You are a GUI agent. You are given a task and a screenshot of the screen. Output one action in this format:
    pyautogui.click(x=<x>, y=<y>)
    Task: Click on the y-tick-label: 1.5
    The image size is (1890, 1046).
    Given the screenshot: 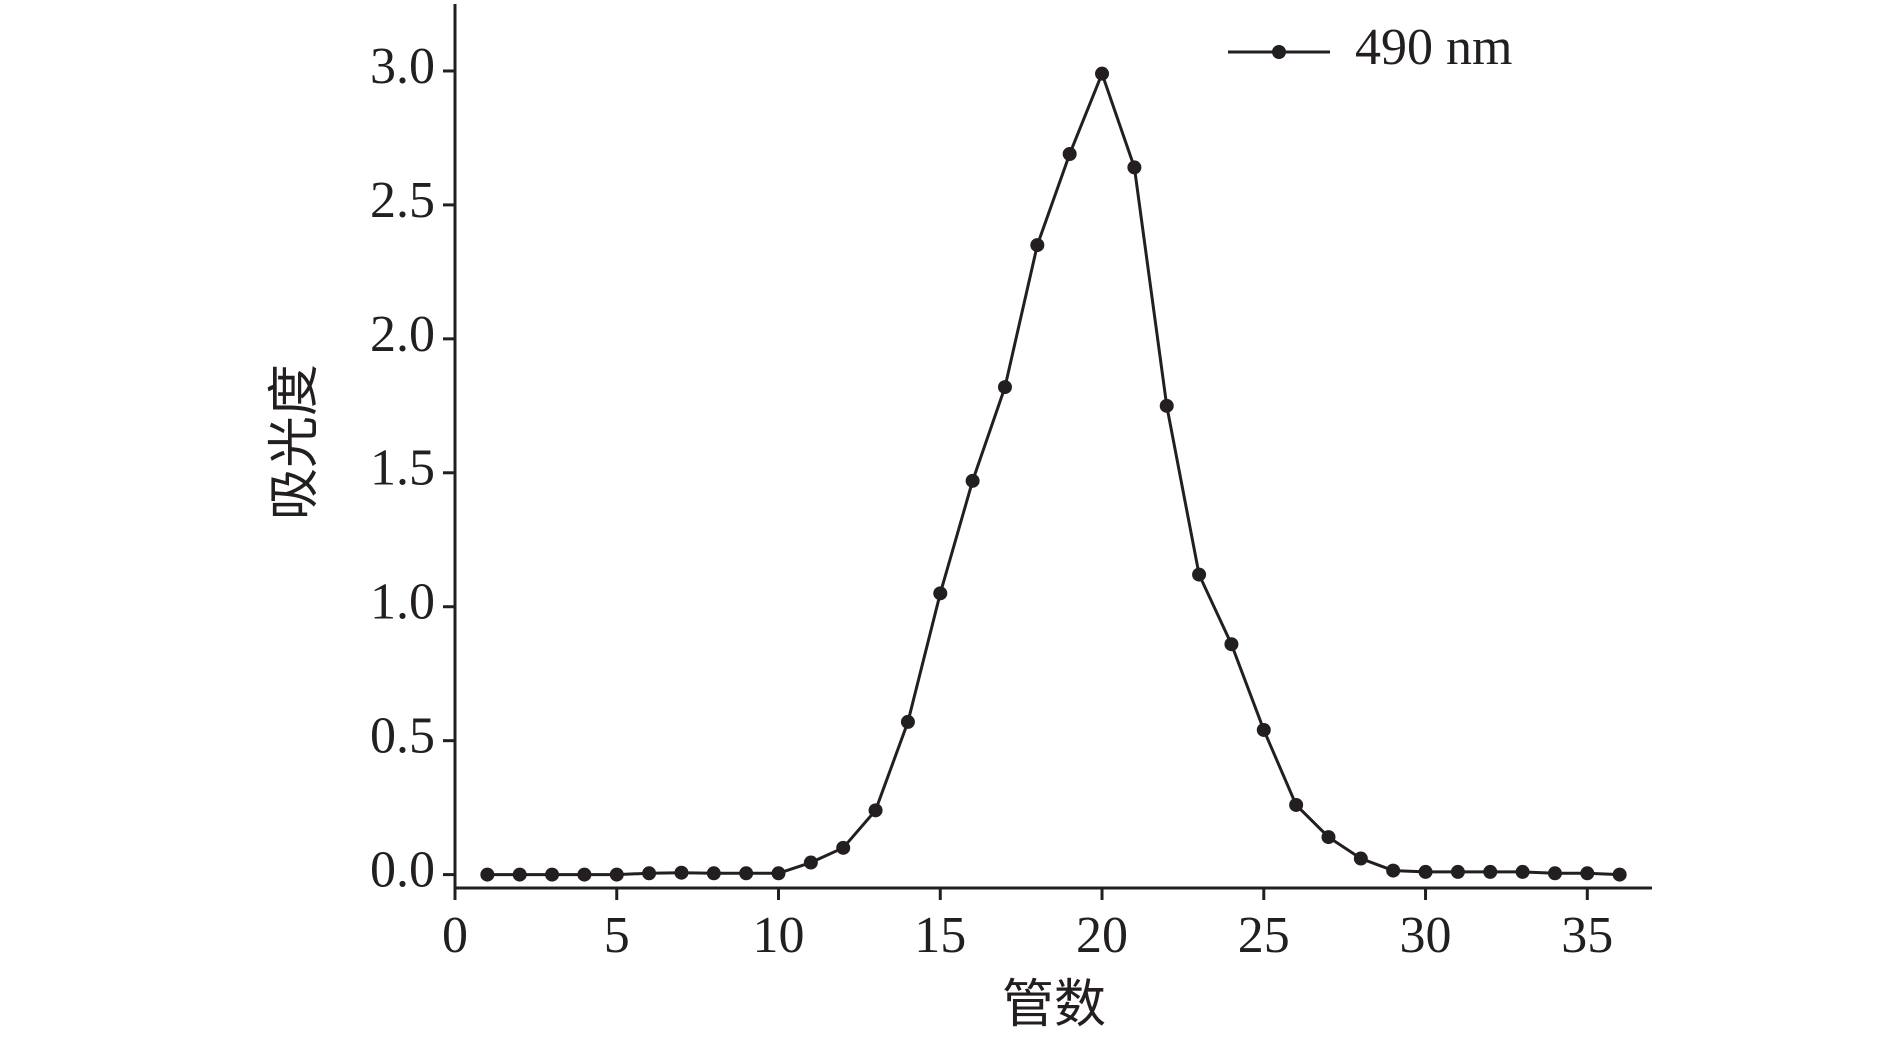 What is the action you would take?
    pyautogui.click(x=402, y=468)
    